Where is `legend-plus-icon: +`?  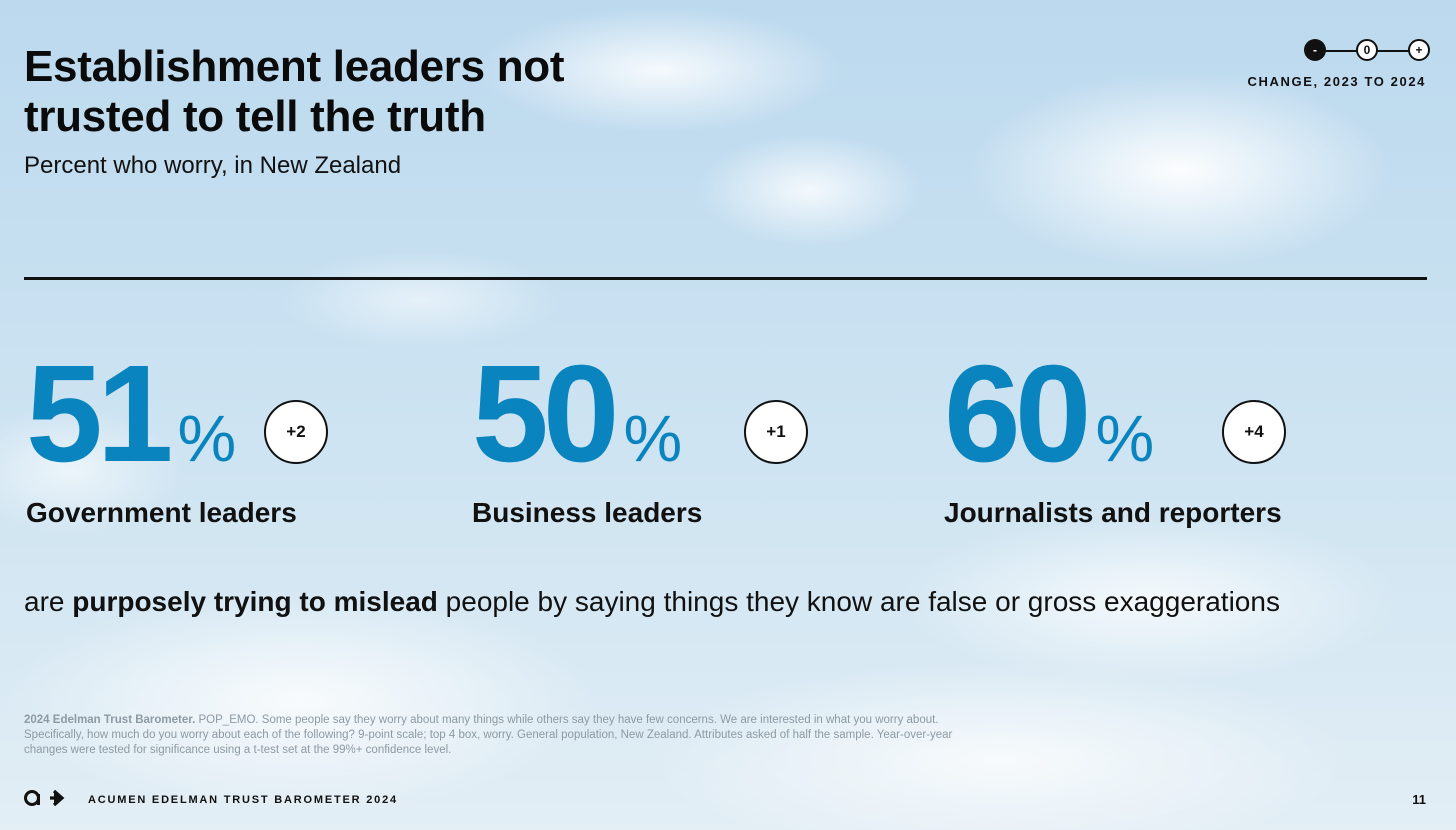
legend-plus-icon: + is located at coordinates (1419, 50).